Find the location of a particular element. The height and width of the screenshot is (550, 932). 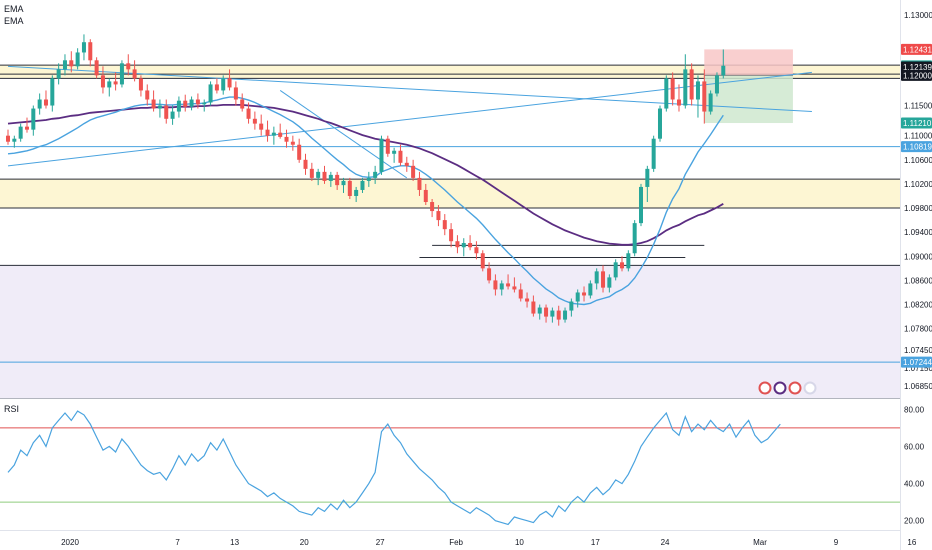

price-axis-tick-label: 1.07450 is located at coordinates (918, 350).